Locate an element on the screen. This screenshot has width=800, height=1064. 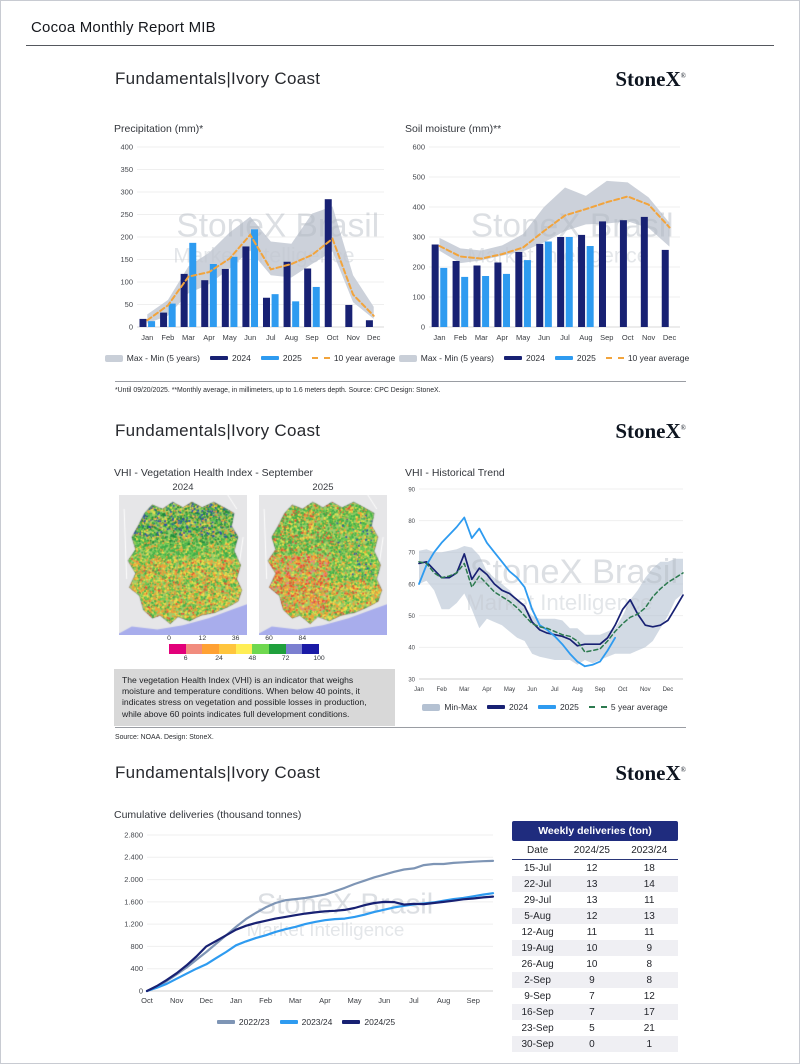
svg-text: 40 is located at coordinates (411, 649).